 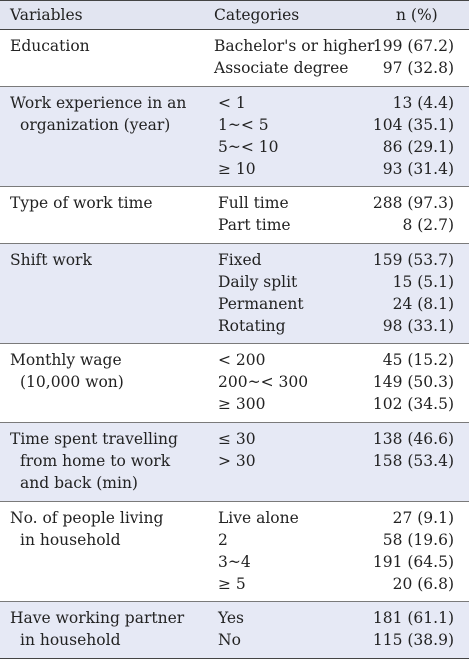 What do you see at coordinates (428, 225) in the screenshot?
I see `count-cell: 8 (2.7)` at bounding box center [428, 225].